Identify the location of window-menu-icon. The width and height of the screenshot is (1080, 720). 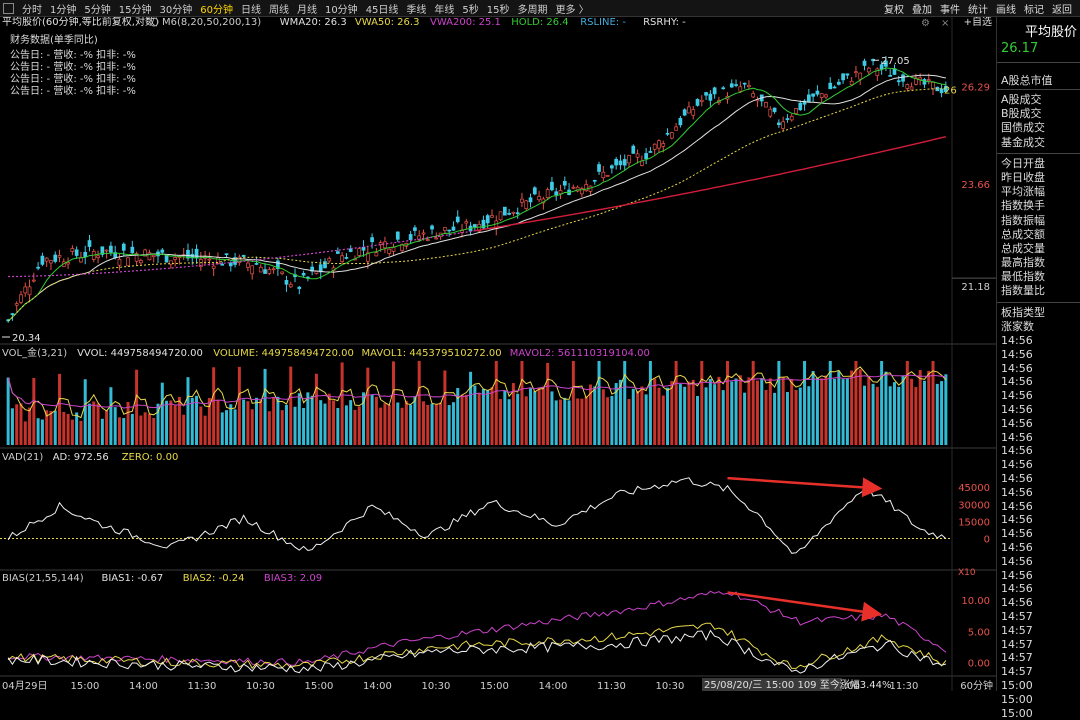
(8, 8).